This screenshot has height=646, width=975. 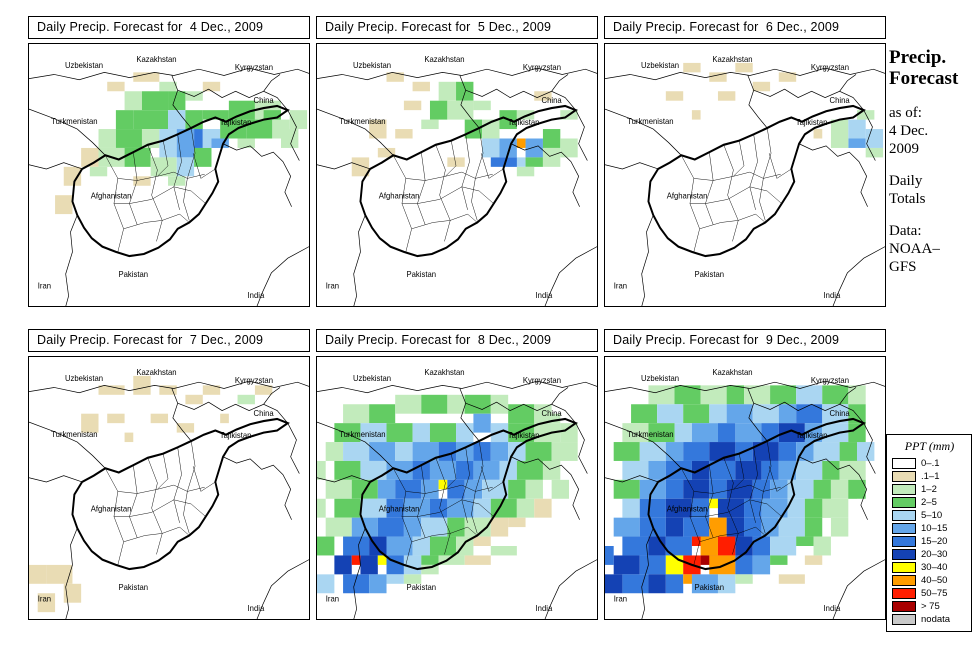 I want to click on country-label: India, so click(x=256, y=607).